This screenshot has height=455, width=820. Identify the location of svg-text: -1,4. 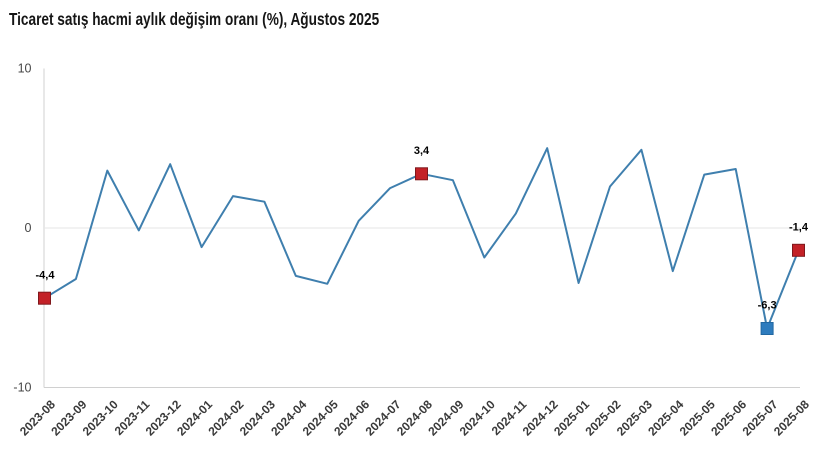
(799, 227).